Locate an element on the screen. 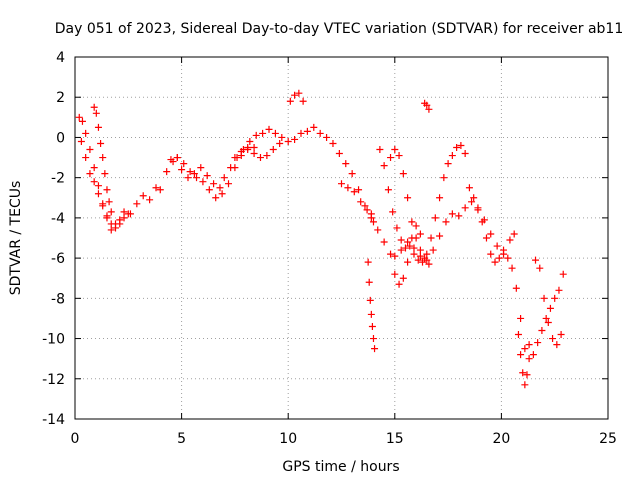 The image size is (640, 480). x-tick-label: 20 is located at coordinates (501, 439).